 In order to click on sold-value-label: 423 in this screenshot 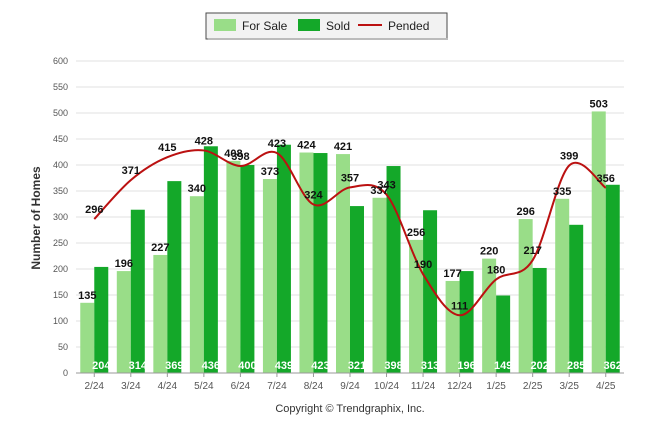, I will do `click(320, 366)`.